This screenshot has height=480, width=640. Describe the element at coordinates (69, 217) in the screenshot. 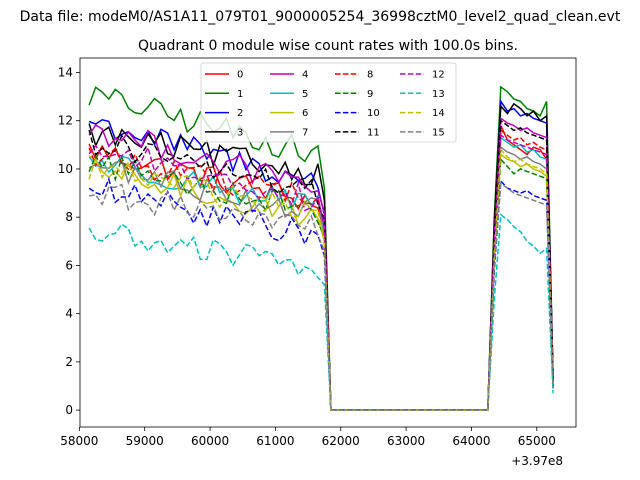

I see `y-tick-label: 8` at that location.